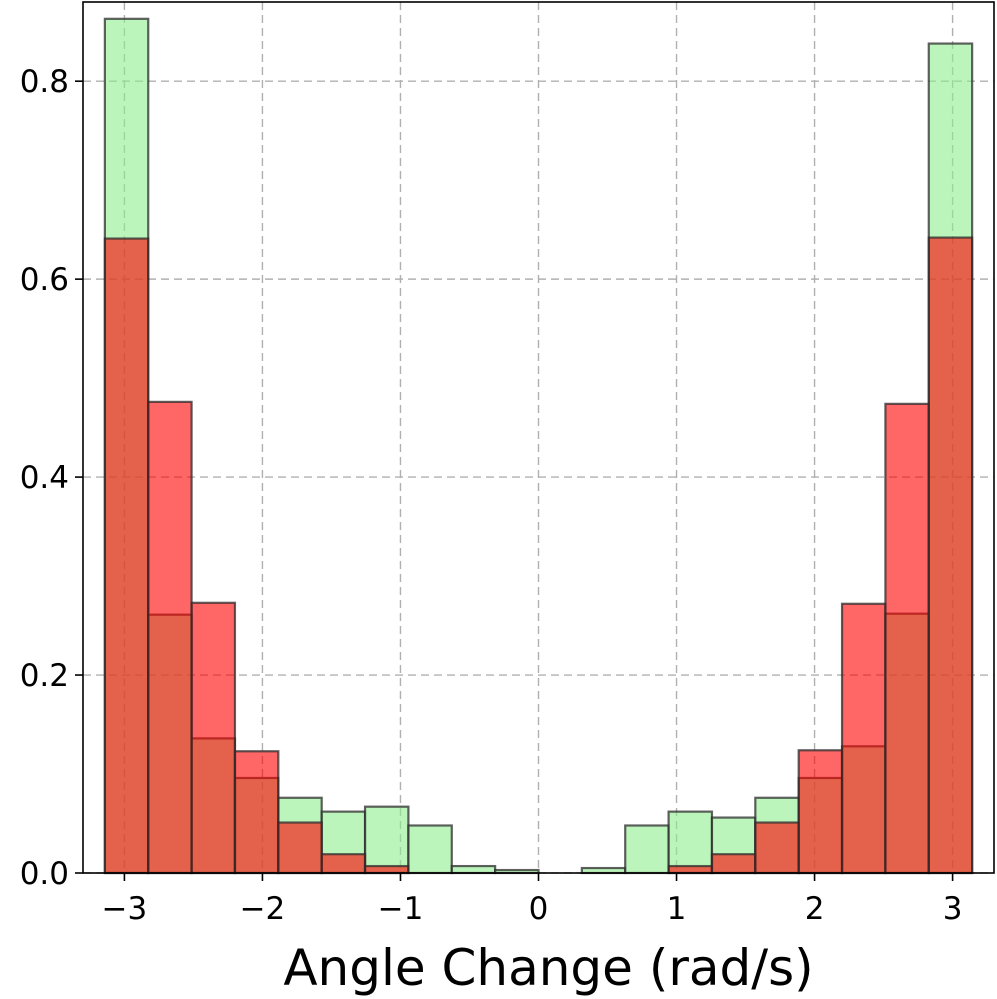 The width and height of the screenshot is (997, 999). What do you see at coordinates (125, 909) in the screenshot?
I see `x-tick-label: −3` at bounding box center [125, 909].